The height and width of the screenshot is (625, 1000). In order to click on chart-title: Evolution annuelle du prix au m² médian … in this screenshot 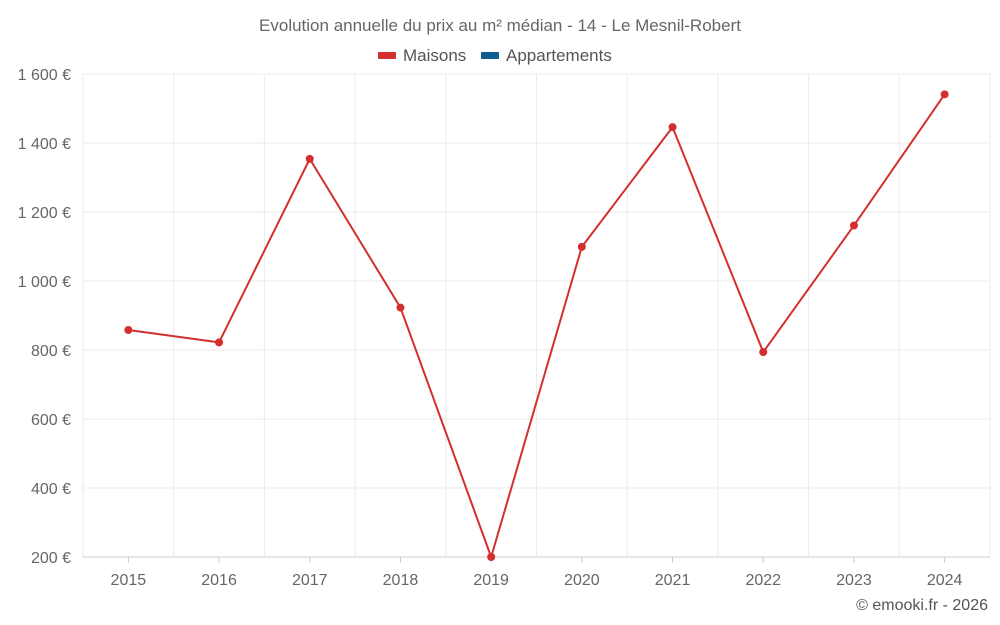, I will do `click(500, 25)`.